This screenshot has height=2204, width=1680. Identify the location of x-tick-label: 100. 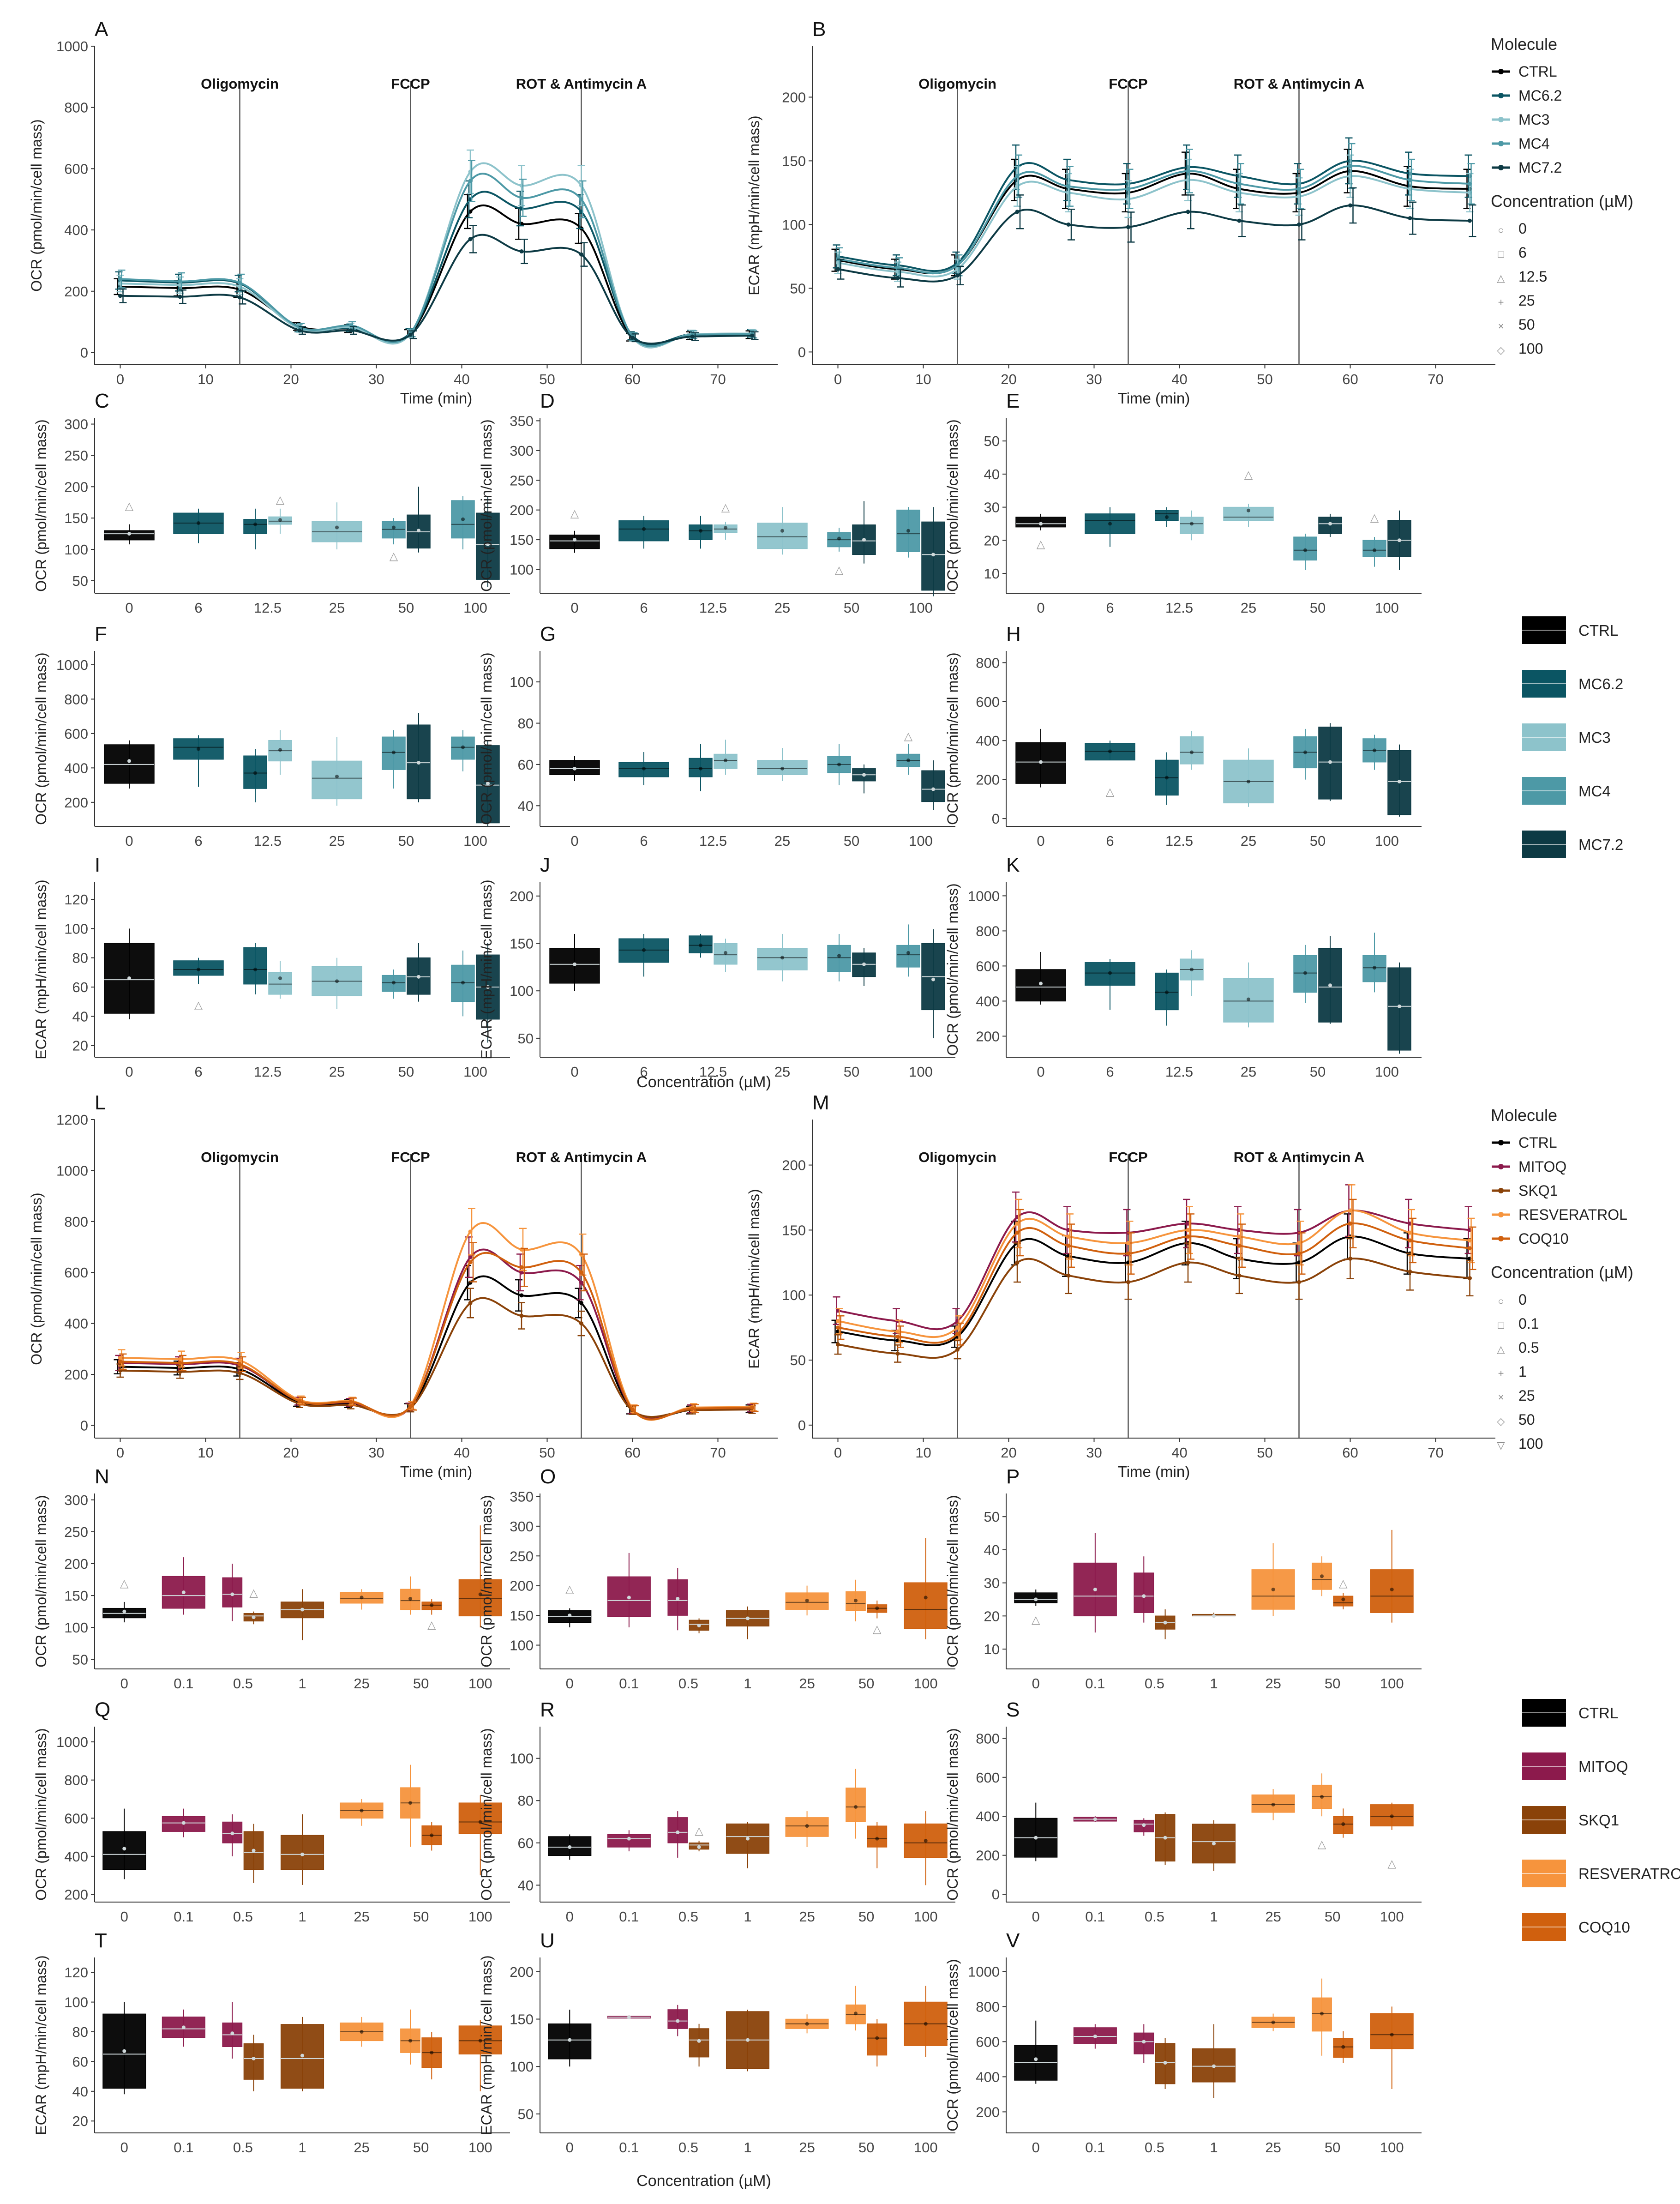
(1392, 1683).